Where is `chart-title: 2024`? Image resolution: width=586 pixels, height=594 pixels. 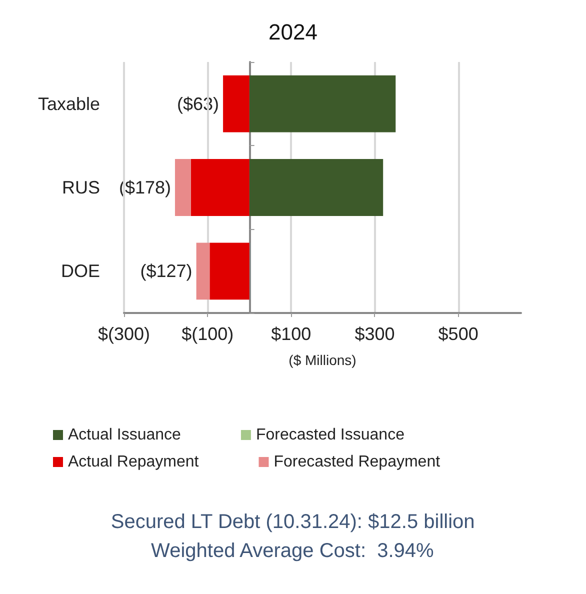 chart-title: 2024 is located at coordinates (293, 32).